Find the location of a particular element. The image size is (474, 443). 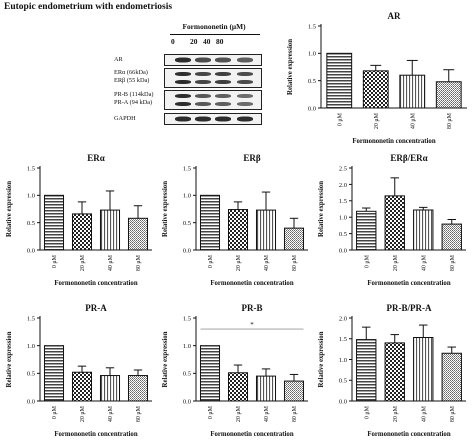

blot-row-label: PR-B (114kDa) is located at coordinates (134, 94).